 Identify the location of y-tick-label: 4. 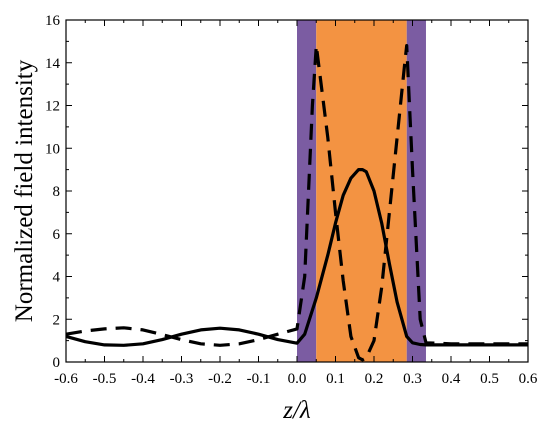
(57, 278).